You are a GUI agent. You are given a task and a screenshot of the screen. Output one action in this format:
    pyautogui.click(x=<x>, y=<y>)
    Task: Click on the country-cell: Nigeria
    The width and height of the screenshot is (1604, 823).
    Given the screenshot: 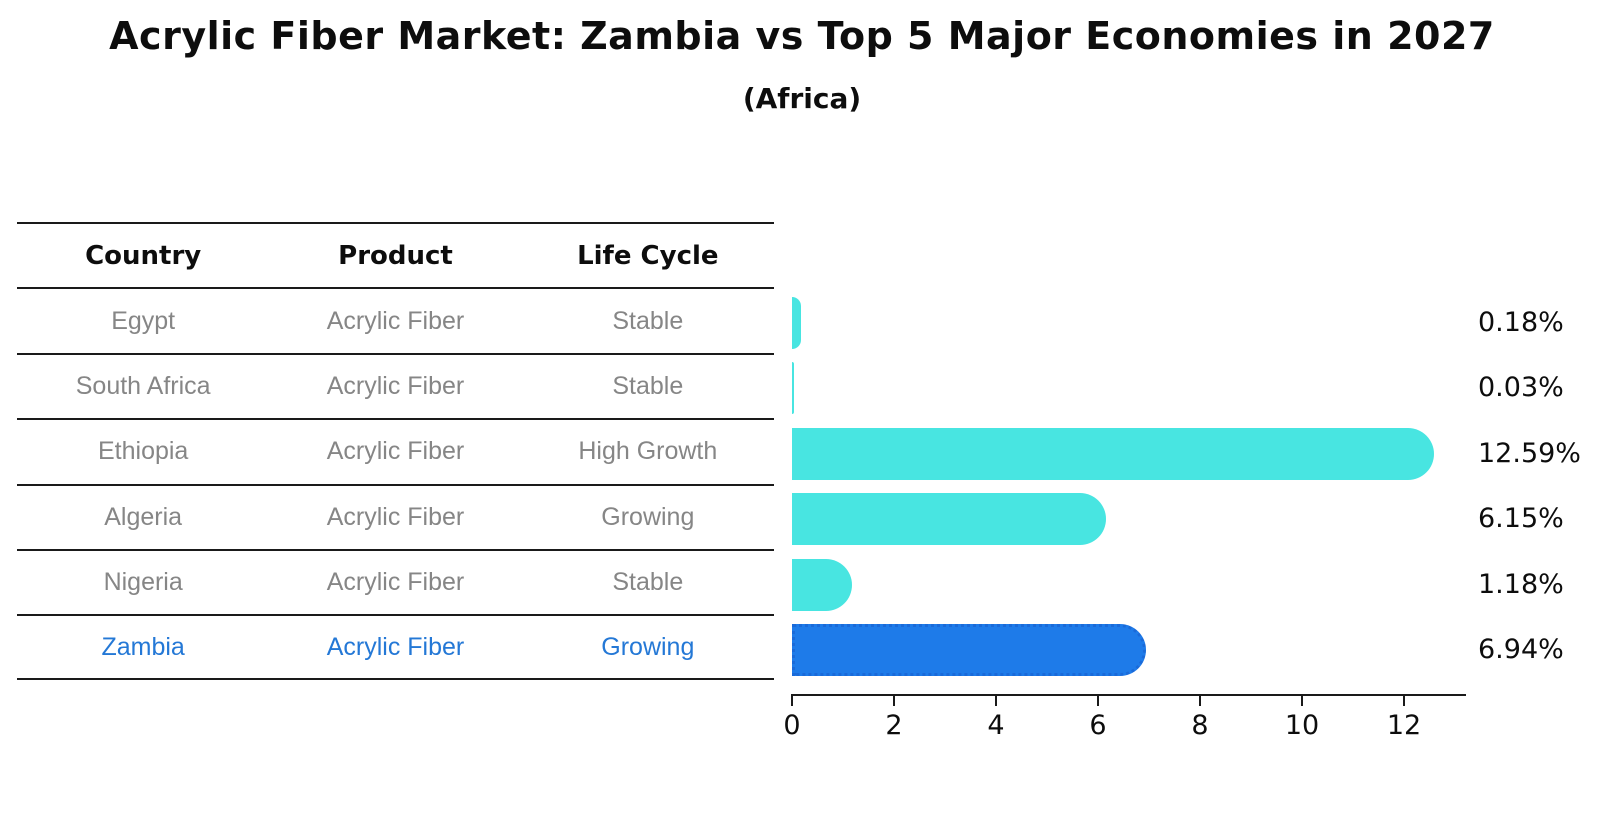 What is the action you would take?
    pyautogui.click(x=143, y=582)
    